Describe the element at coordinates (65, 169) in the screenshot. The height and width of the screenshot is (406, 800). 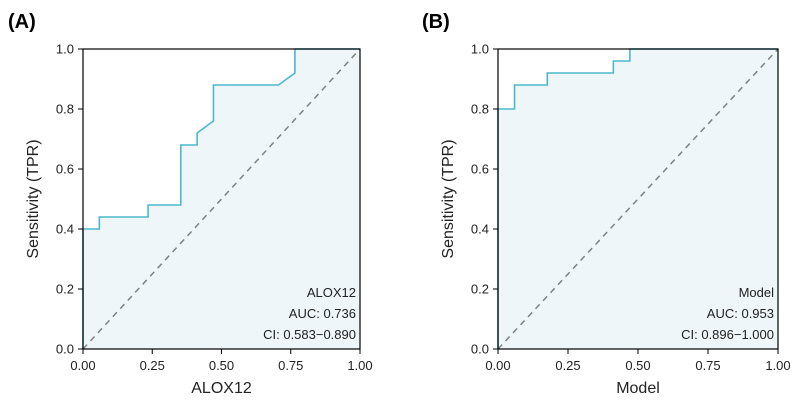
I see `panel-a-y-tick-label: 0.6` at that location.